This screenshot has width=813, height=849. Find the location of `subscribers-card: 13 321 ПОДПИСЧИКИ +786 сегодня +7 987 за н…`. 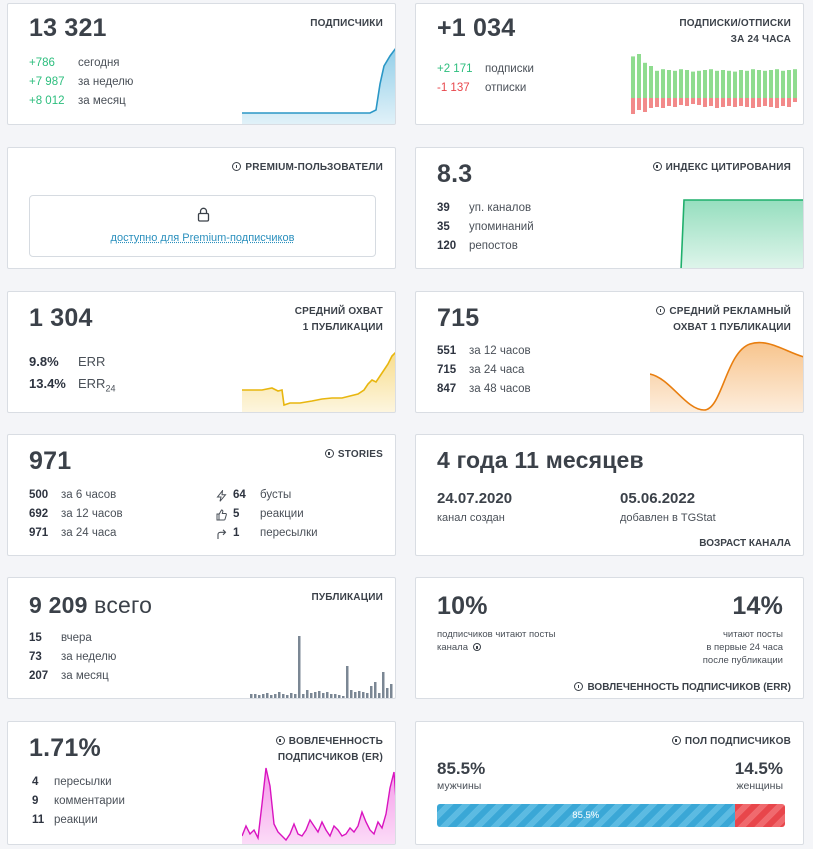

subscribers-card: 13 321 ПОДПИСЧИКИ +786 сегодня +7 987 за н… is located at coordinates (201, 64).